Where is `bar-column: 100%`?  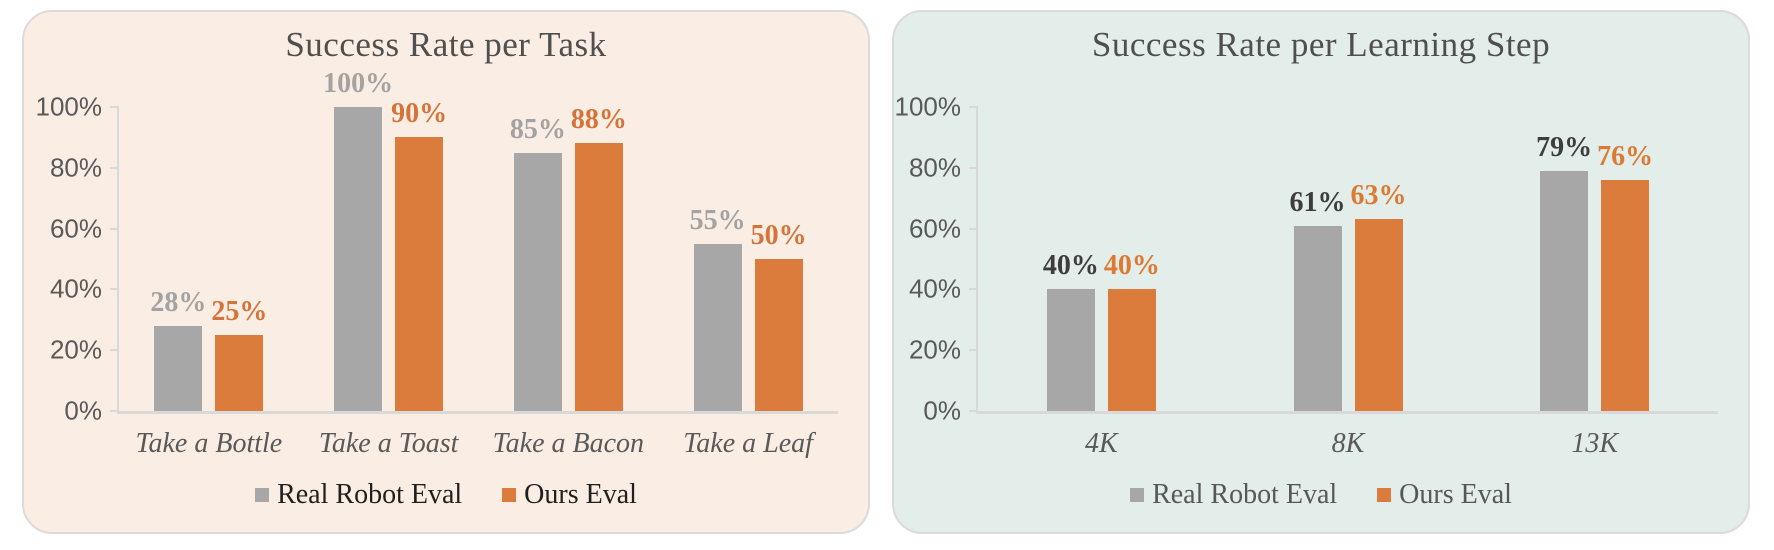
bar-column: 100% is located at coordinates (358, 239).